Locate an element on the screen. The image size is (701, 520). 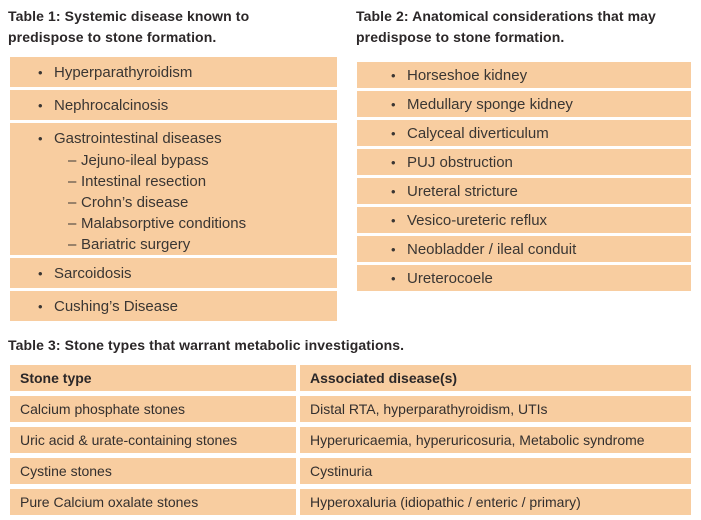
list-item-label: Nephrocalcinosis is located at coordinates (111, 105).